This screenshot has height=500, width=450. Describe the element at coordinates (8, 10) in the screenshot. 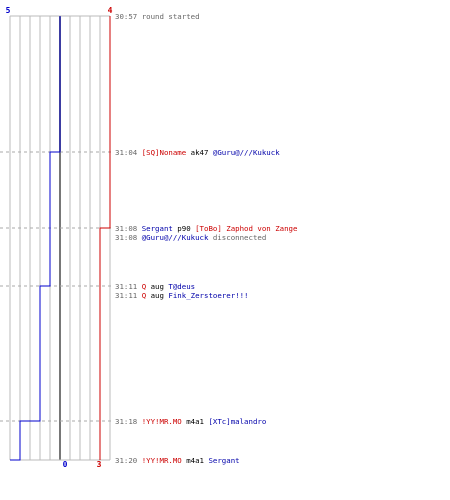

I see `blue-start-count: 5` at that location.